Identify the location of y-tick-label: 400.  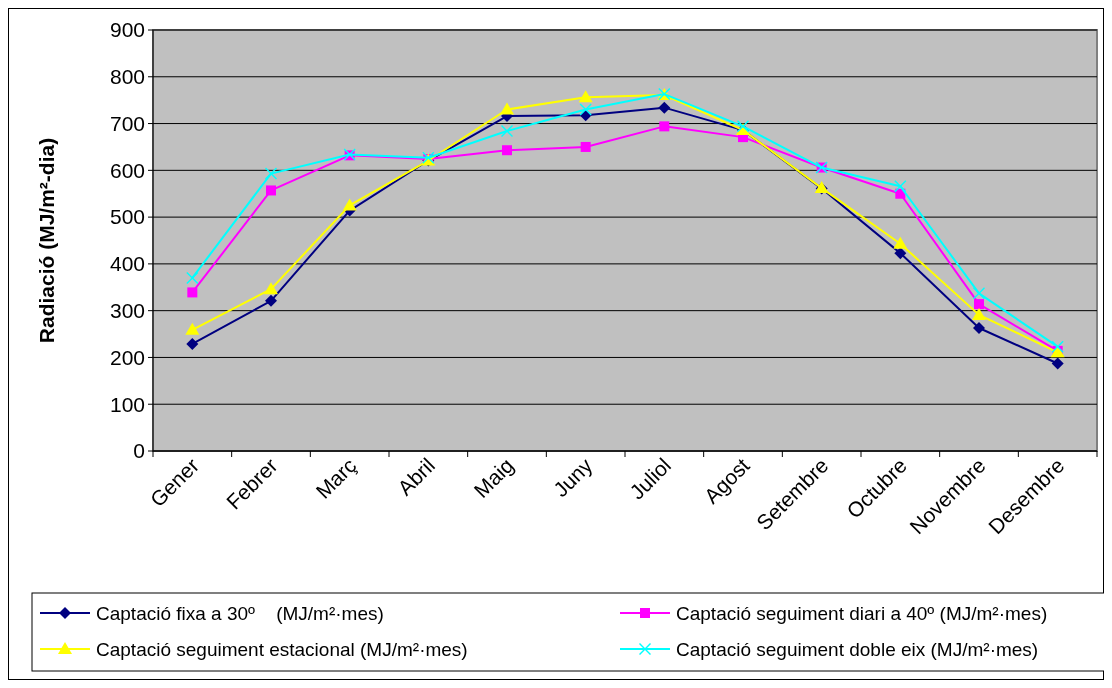
(127, 264).